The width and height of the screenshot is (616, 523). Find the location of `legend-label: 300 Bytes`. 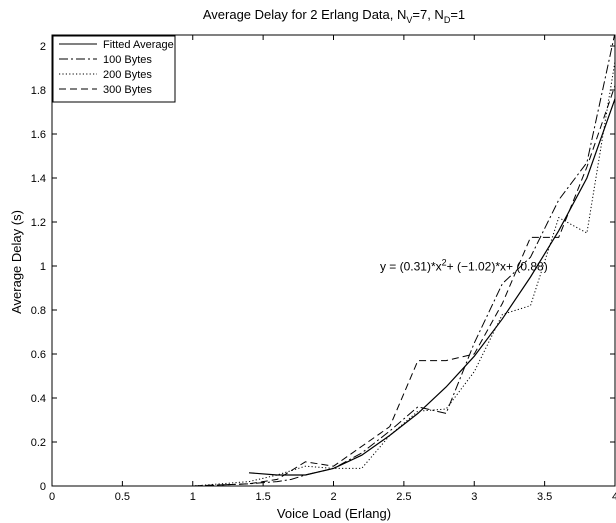

legend-label: 300 Bytes is located at coordinates (127, 90).